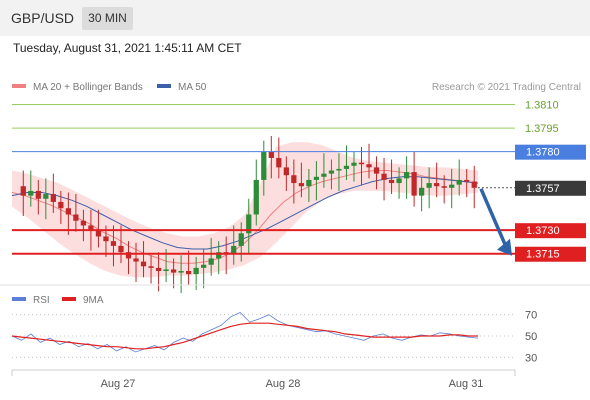 This screenshot has height=400, width=590. I want to click on rsi-line, so click(245, 332).